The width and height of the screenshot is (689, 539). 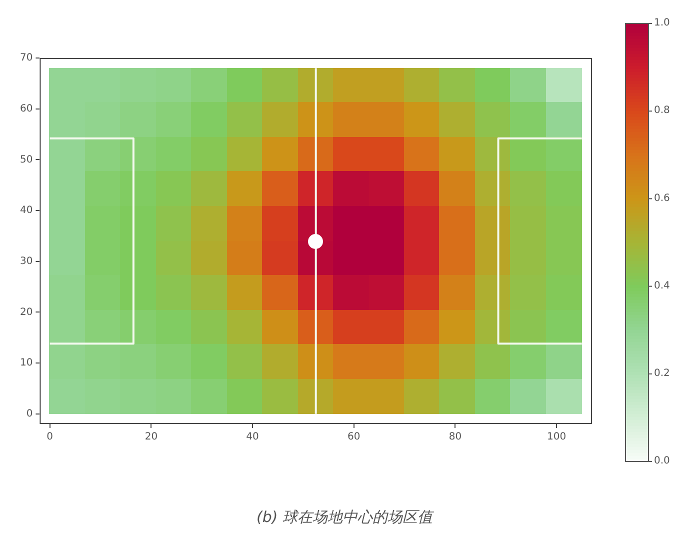 I want to click on color-bar-label: 0.0, so click(x=662, y=461).